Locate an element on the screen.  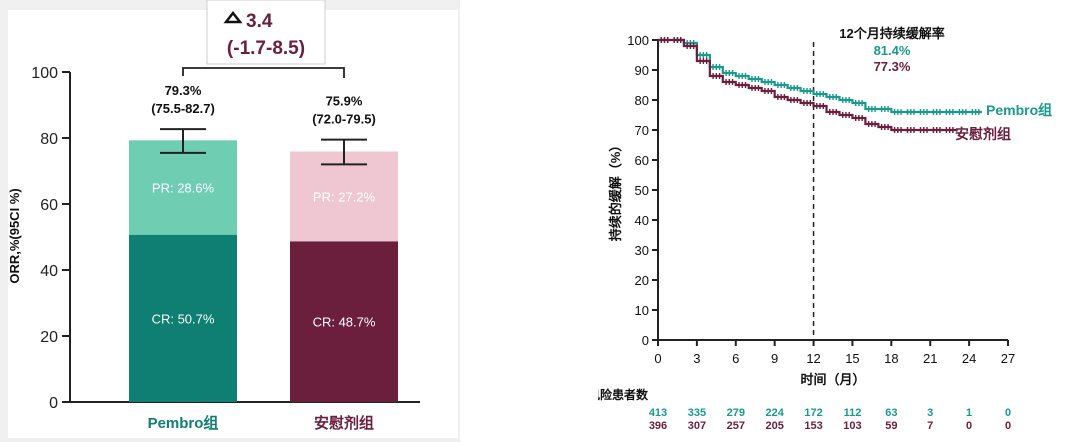
y-axis-title: ORR,%(95CI %) is located at coordinates (14, 235).